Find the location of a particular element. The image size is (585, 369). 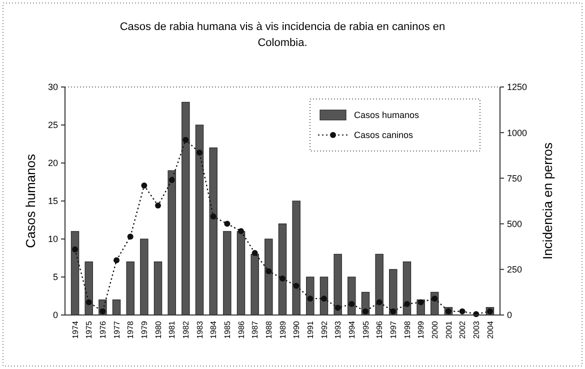

x-tick-label: 2000 is located at coordinates (435, 329).